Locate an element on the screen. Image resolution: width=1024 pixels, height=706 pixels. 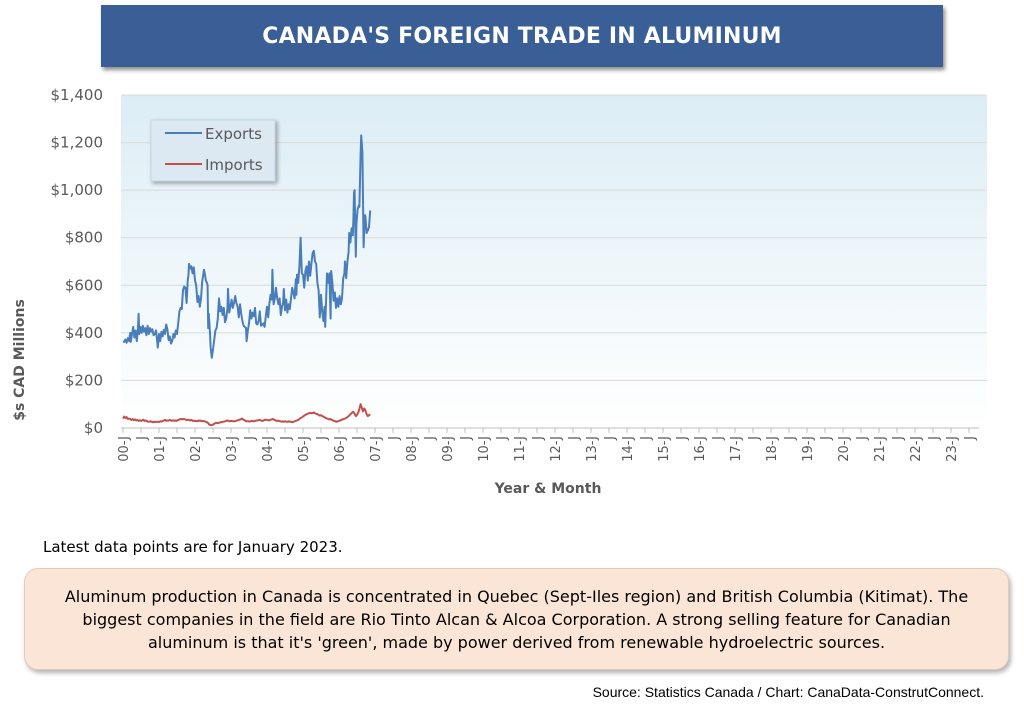
y-tick-label: $800 is located at coordinates (84, 238).